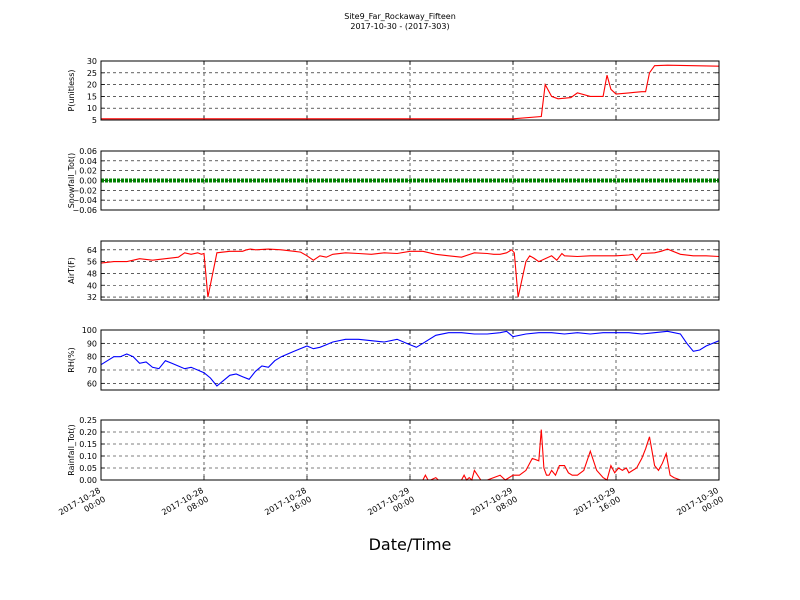 The image size is (800, 600). What do you see at coordinates (494, 506) in the screenshot?
I see `x-tick-label: 2017-10-2908:00` at bounding box center [494, 506].